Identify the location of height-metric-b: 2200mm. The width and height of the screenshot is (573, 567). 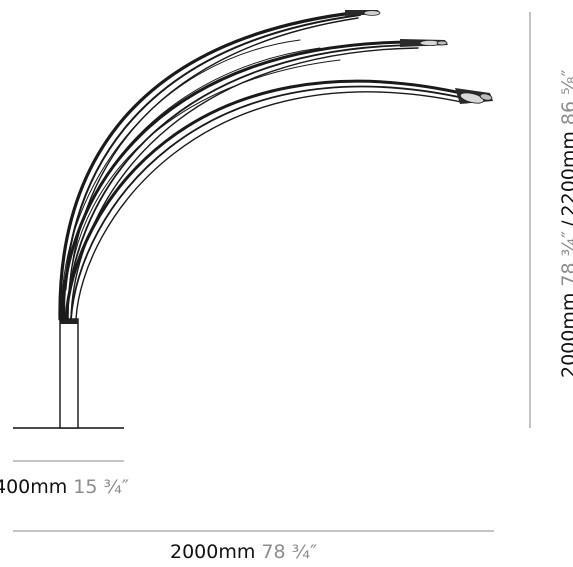
(565, 174).